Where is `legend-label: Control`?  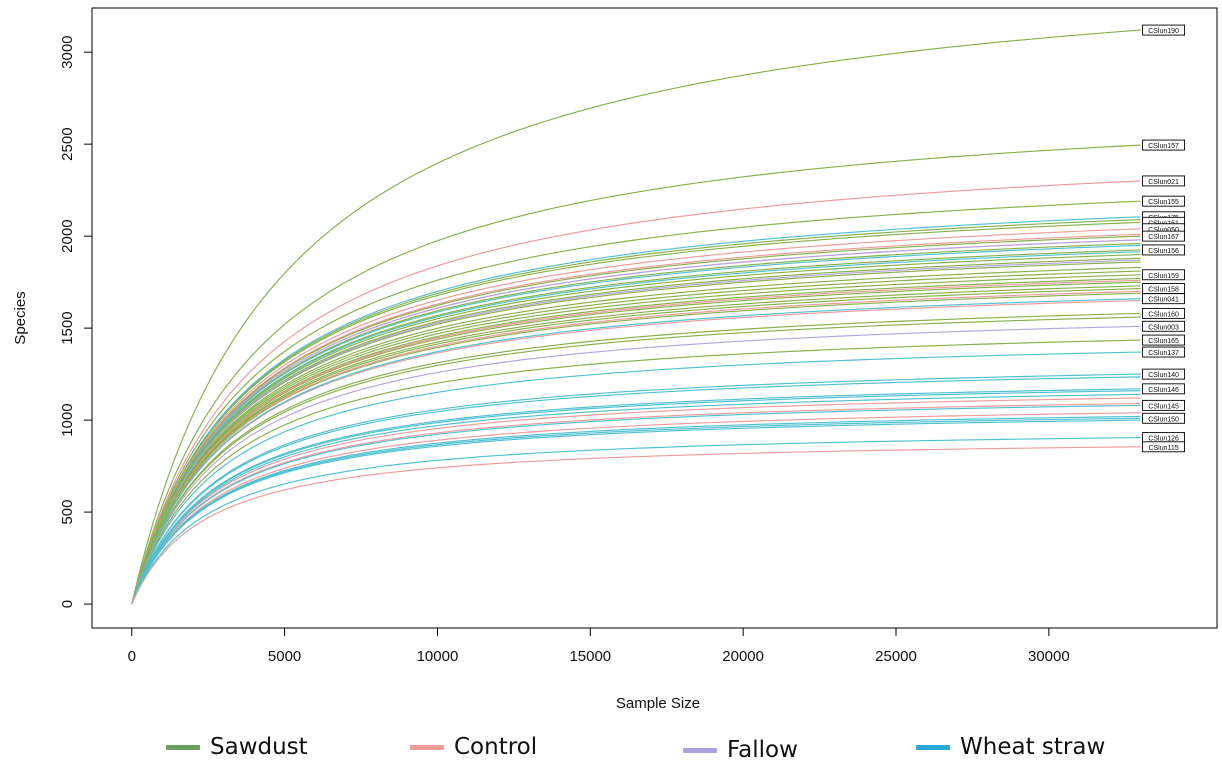
legend-label: Control is located at coordinates (496, 747).